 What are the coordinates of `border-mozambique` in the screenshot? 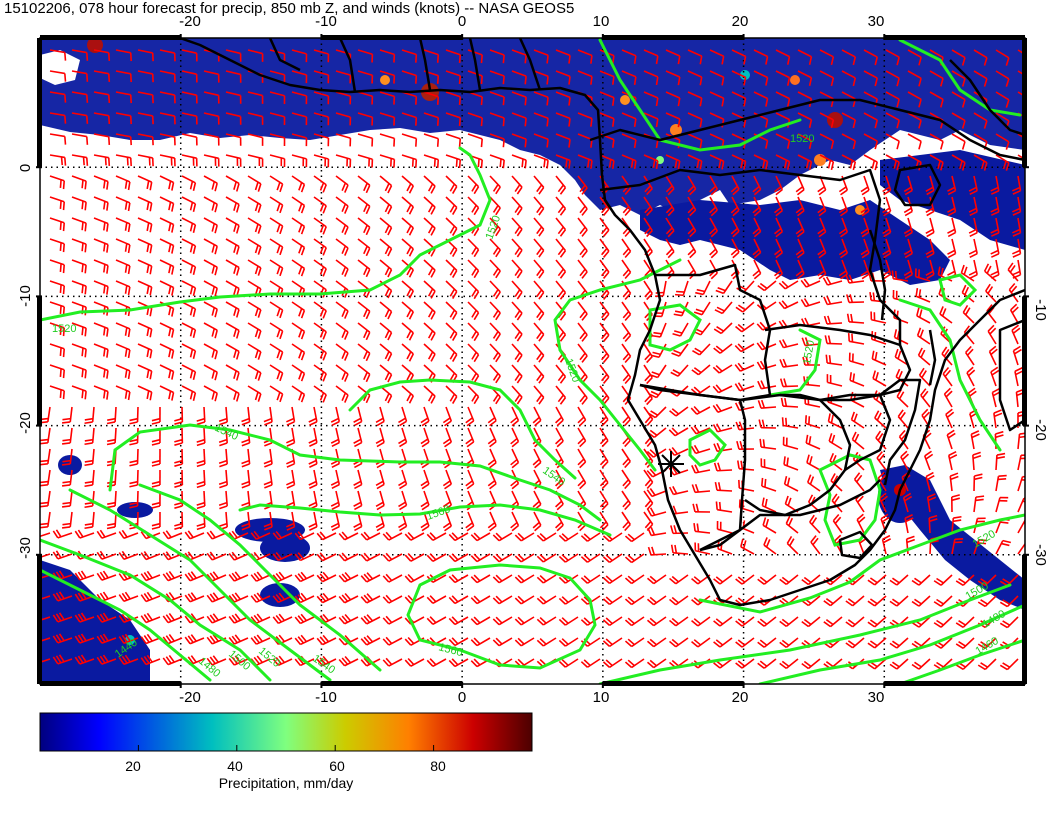 It's located at (900, 432).